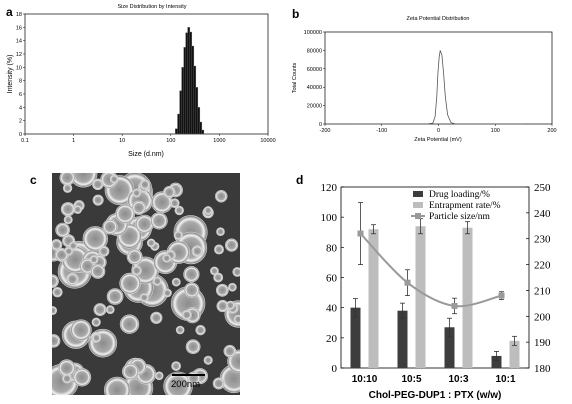  I want to click on panel-d-legend-label: Drug loading/%, so click(459, 195).